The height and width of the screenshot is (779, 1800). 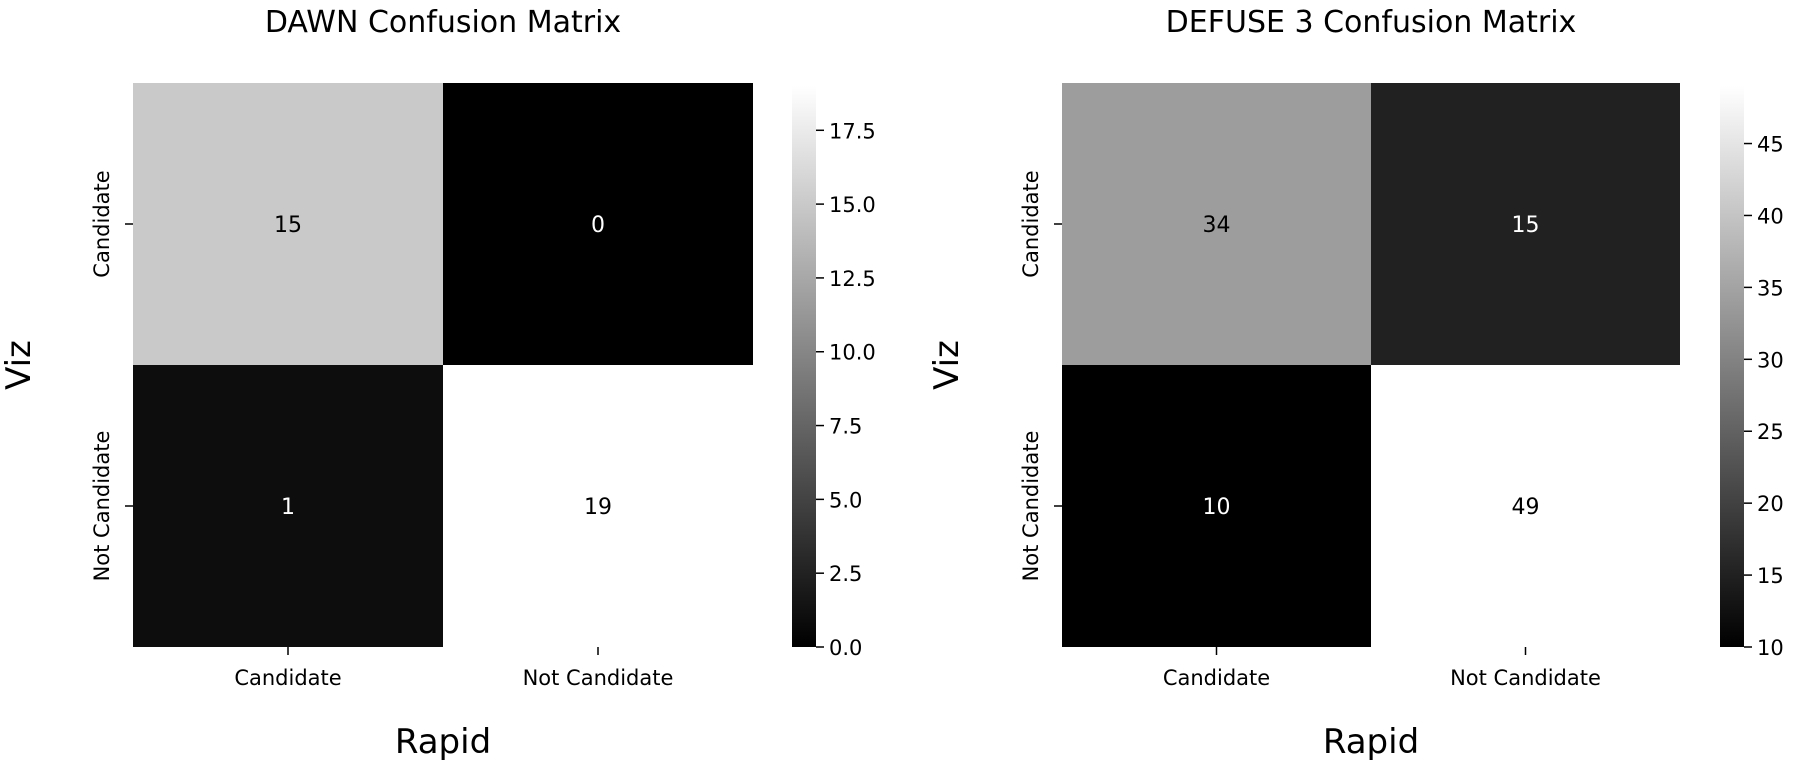 I want to click on cell-value-r1-c0: 10, so click(x=1217, y=507).